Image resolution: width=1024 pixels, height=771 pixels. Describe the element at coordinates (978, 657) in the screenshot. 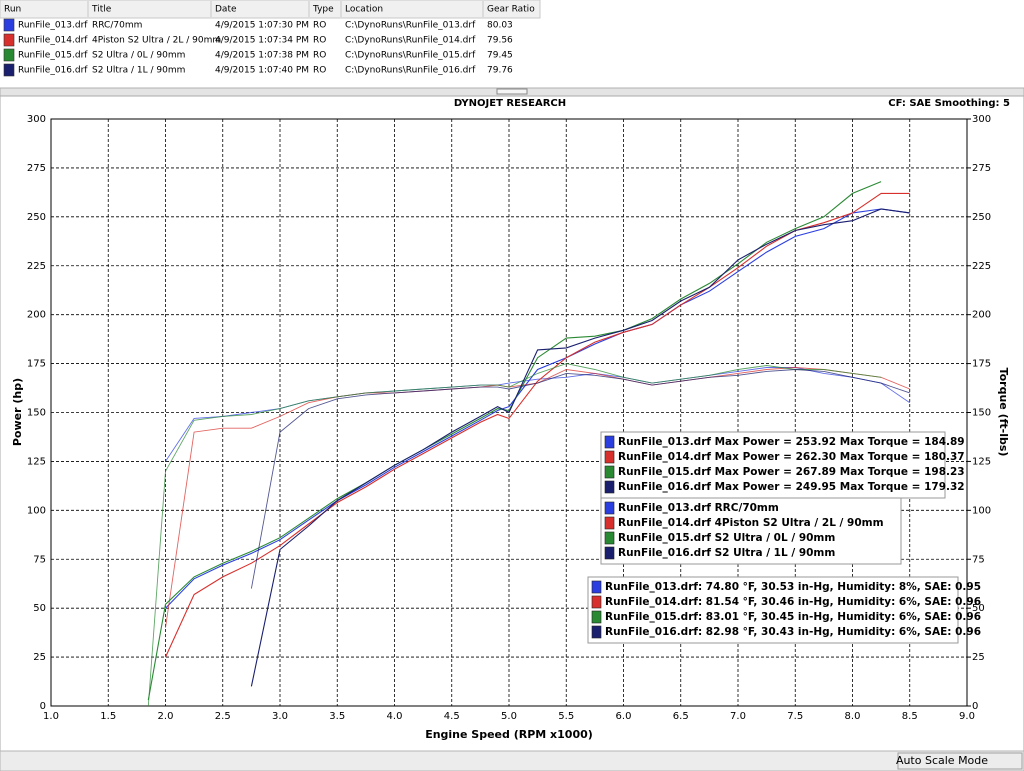

I see `y2-tick-label: 25` at that location.